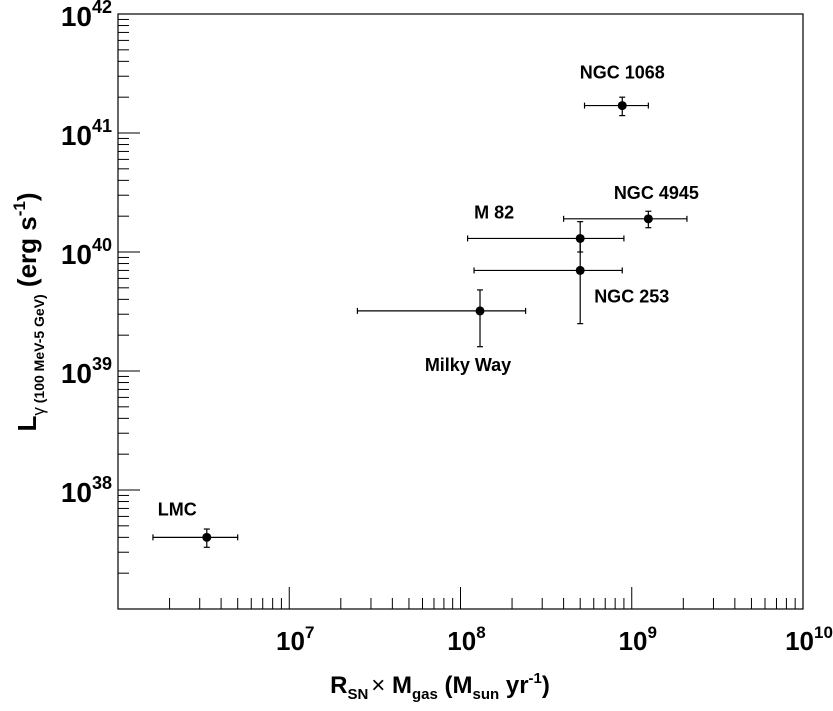 This screenshot has width=833, height=711. What do you see at coordinates (656, 193) in the screenshot?
I see `point-label: NGC 4945` at bounding box center [656, 193].